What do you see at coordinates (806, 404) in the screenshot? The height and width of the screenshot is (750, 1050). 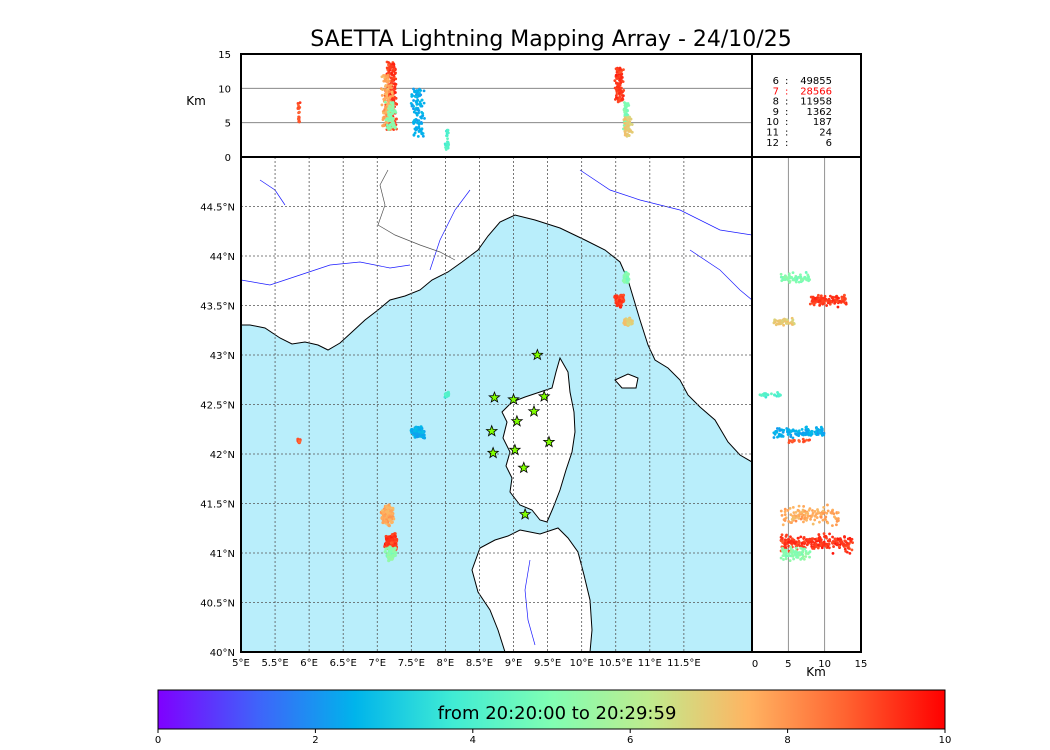 I see `side-panel-frame` at bounding box center [806, 404].